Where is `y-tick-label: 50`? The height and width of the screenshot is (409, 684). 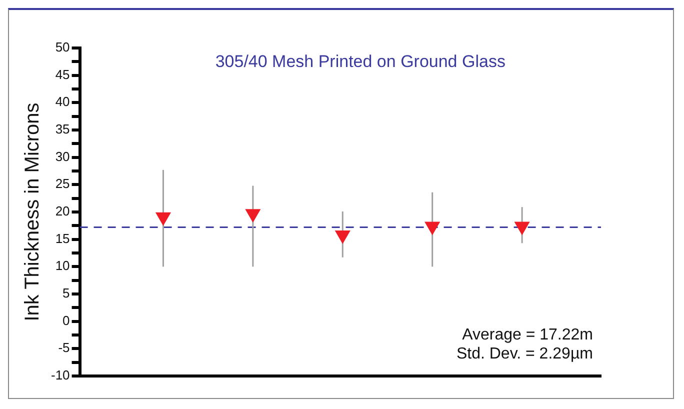
y-tick-label: 50 is located at coordinates (62, 47).